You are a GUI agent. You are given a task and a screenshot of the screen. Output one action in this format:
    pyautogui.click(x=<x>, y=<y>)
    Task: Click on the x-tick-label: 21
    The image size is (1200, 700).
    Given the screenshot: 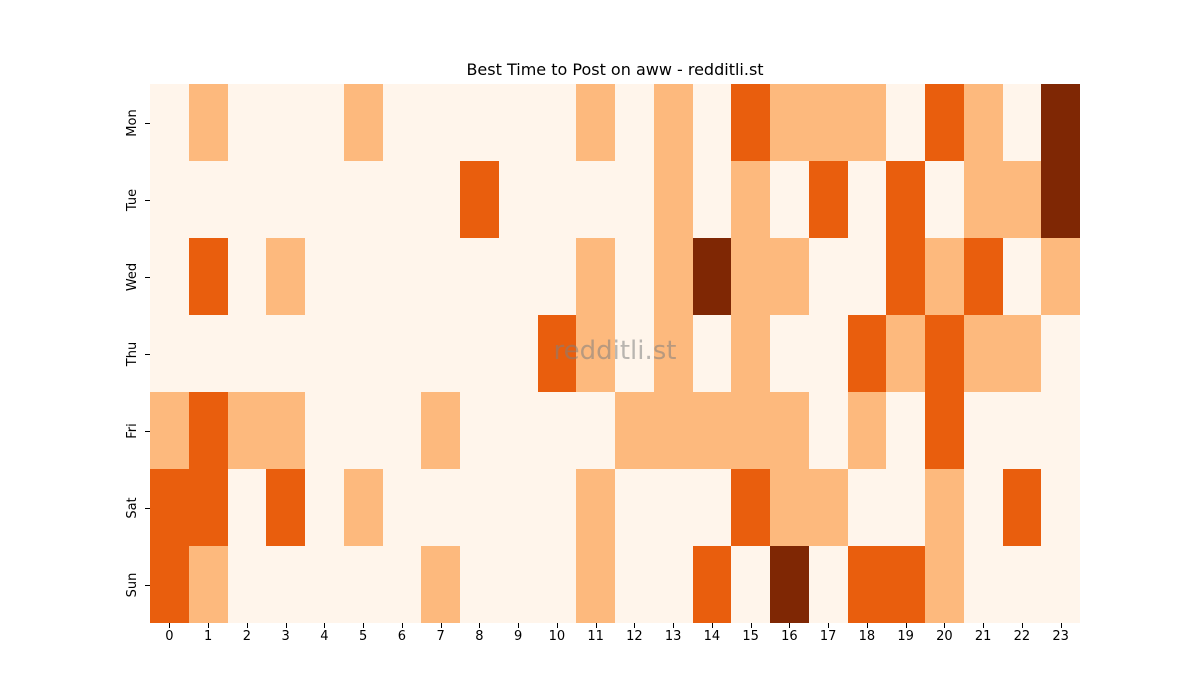 What is the action you would take?
    pyautogui.click(x=983, y=636)
    